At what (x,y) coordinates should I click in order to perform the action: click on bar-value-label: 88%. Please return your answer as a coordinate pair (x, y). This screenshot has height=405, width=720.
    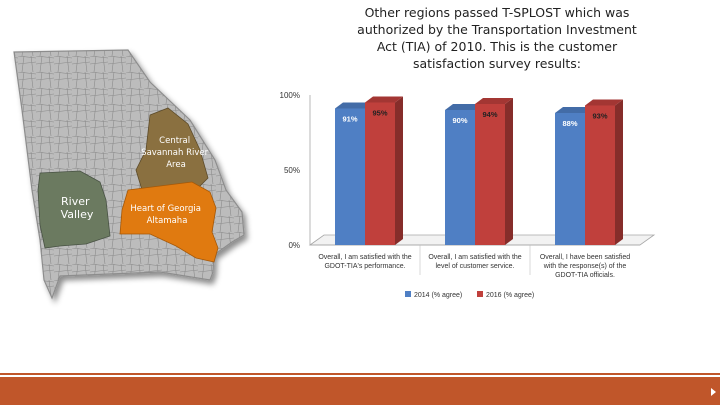
    Looking at the image, I should click on (569, 123).